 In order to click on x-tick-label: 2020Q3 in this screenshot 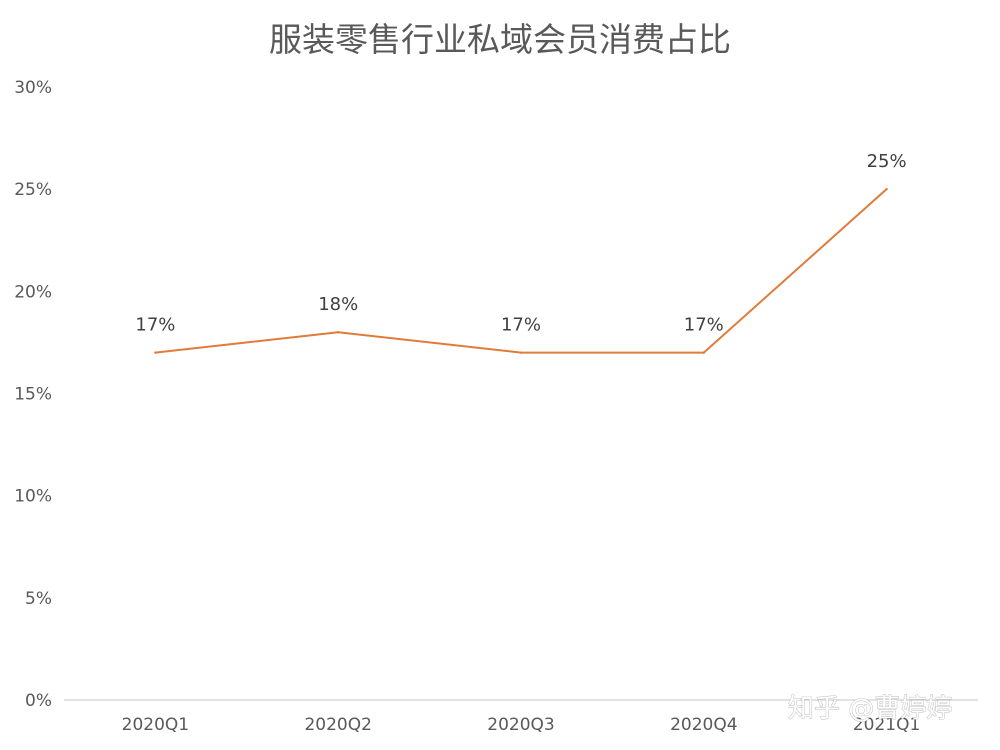, I will do `click(520, 725)`.